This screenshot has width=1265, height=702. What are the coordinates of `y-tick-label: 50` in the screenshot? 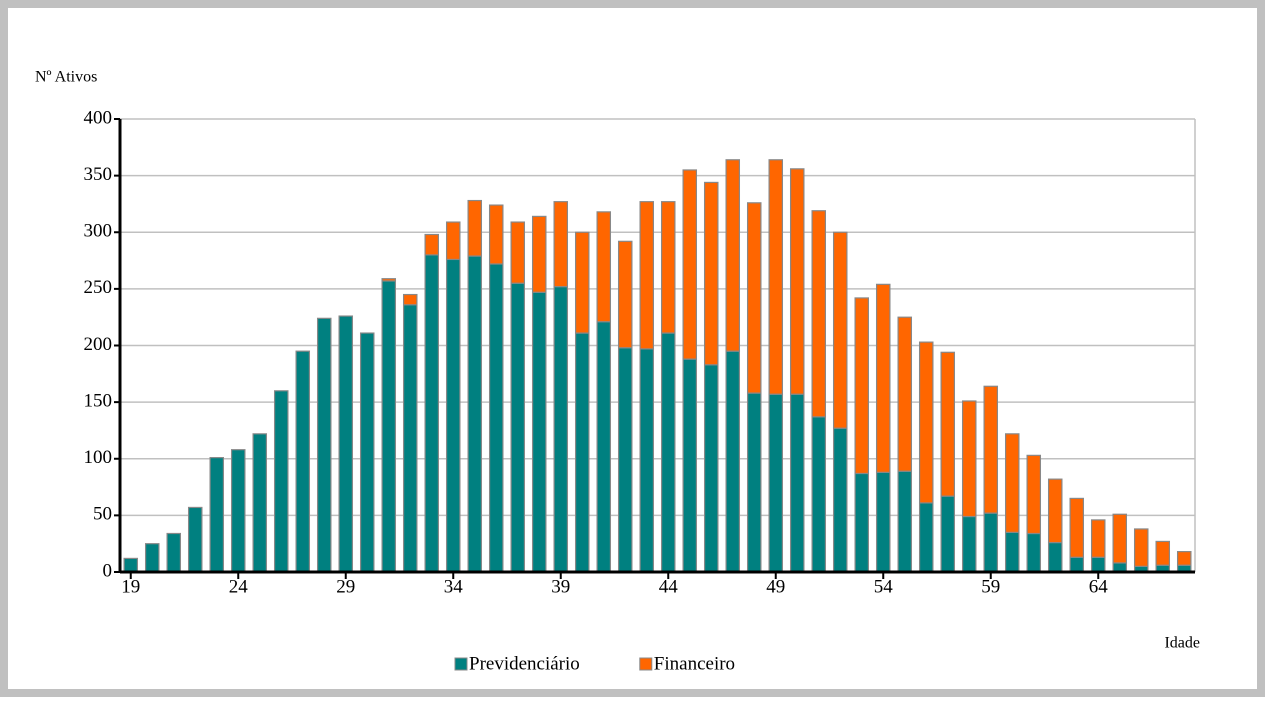 It's located at (102, 514).